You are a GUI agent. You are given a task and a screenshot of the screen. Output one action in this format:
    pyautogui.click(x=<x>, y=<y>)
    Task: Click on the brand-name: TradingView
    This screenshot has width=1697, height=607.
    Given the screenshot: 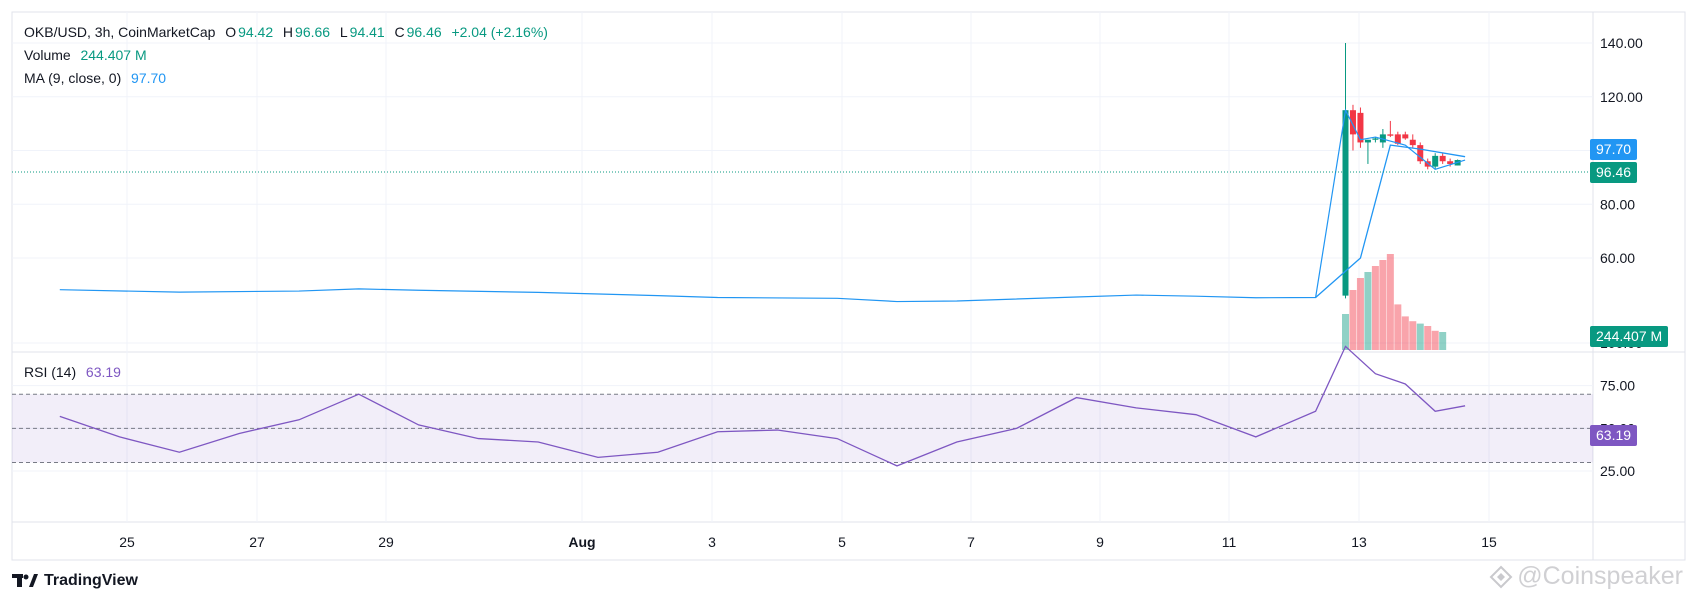 What is the action you would take?
    pyautogui.click(x=91, y=580)
    